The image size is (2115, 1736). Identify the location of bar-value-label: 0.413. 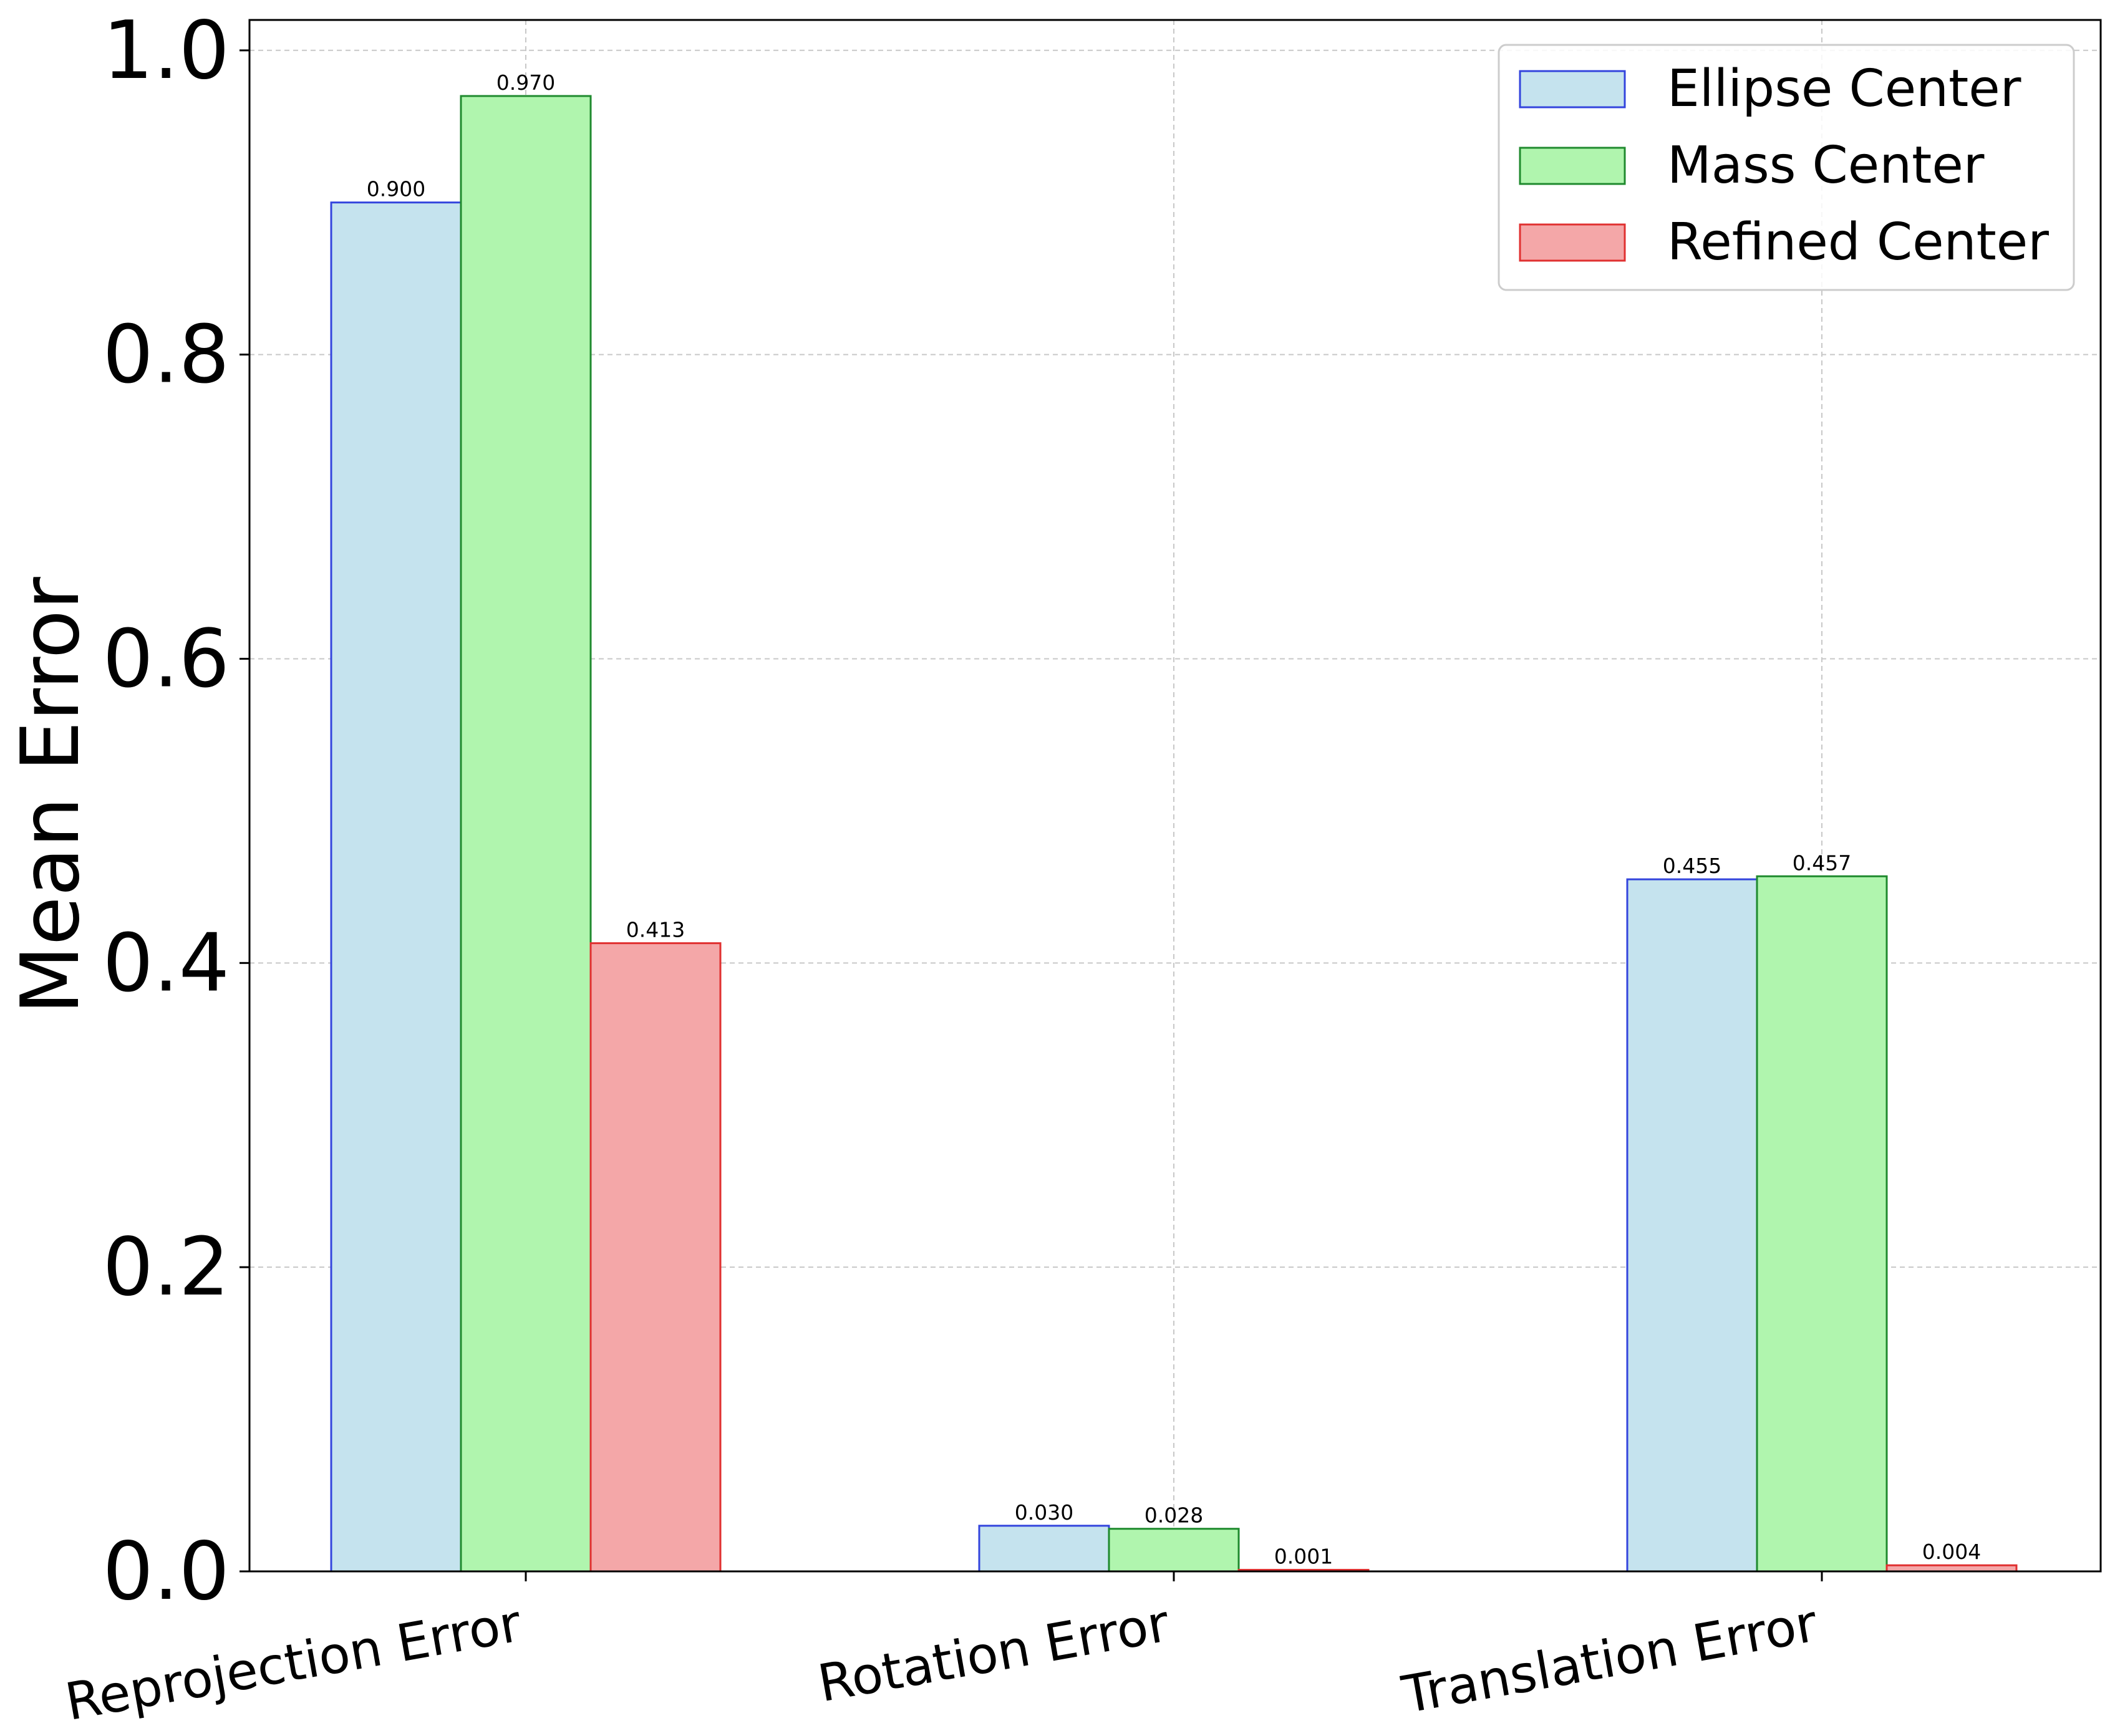
(655, 930).